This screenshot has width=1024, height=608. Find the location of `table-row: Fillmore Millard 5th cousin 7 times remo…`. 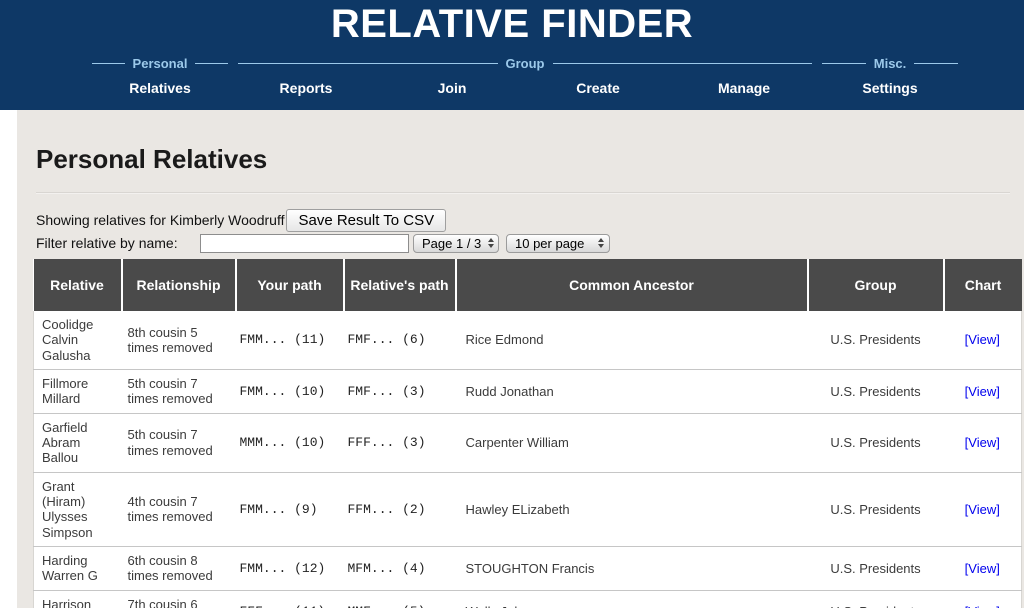

table-row: Fillmore Millard 5th cousin 7 times remo… is located at coordinates (527, 391).